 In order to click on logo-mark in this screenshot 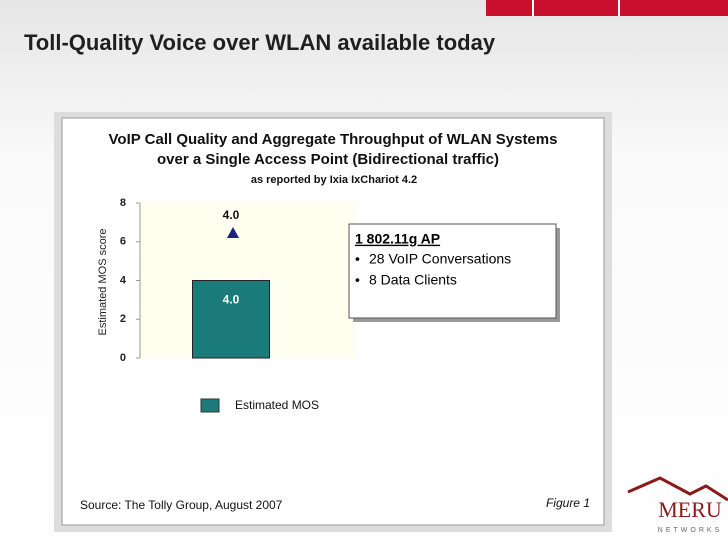, I will do `click(677, 489)`.